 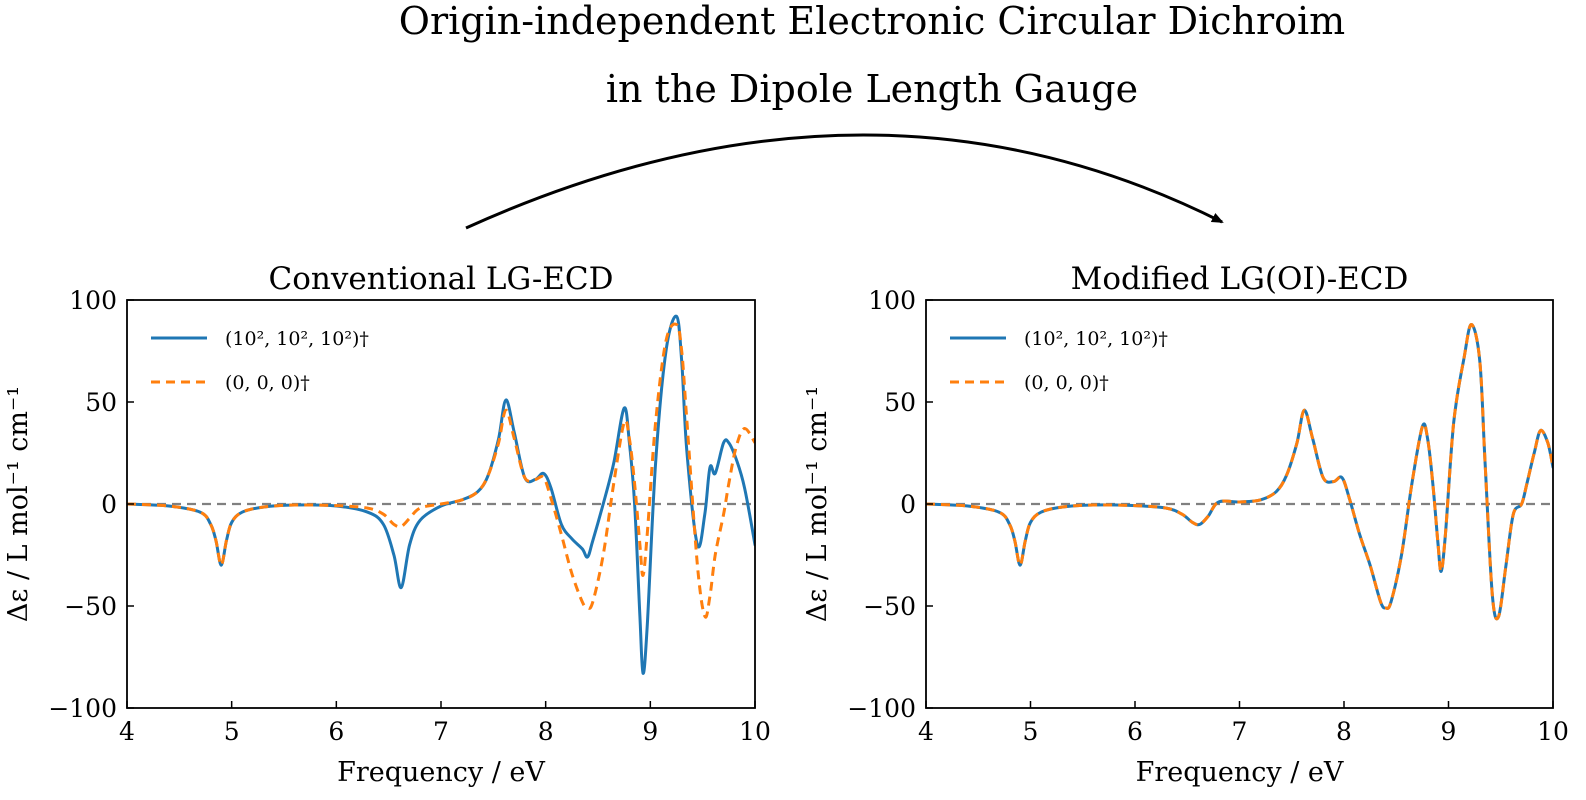 I want to click on figure-title-line2: in the Dipole Length Gauge, so click(x=872, y=89).